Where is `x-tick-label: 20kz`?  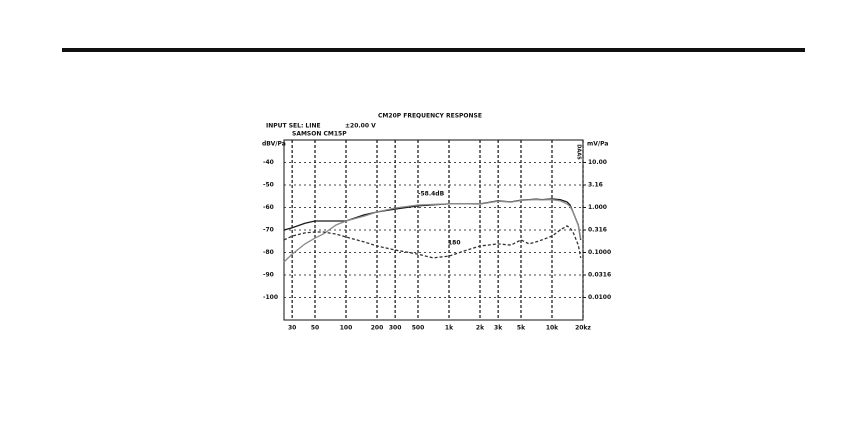 x-tick-label: 20kz is located at coordinates (583, 328).